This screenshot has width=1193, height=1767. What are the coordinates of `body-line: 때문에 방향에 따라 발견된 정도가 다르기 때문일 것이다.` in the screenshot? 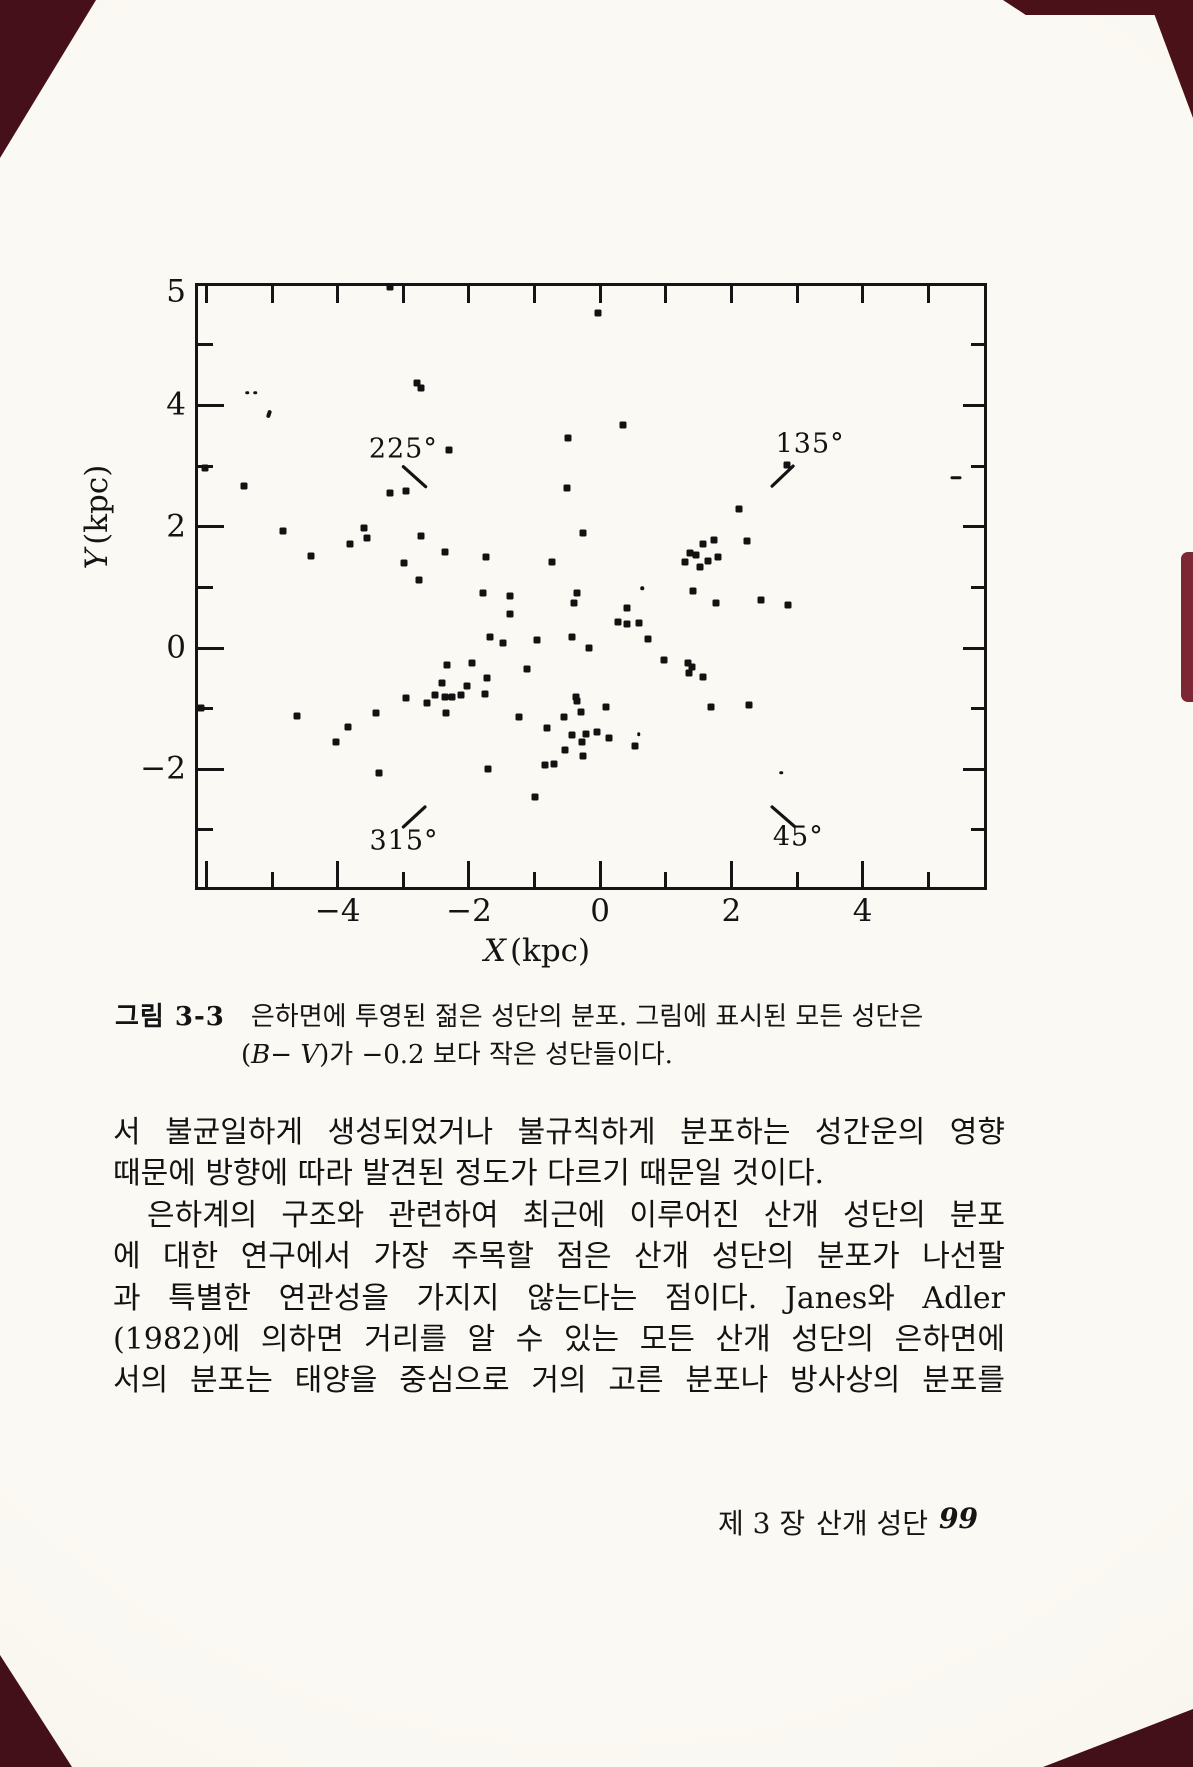 It's located at (469, 1174).